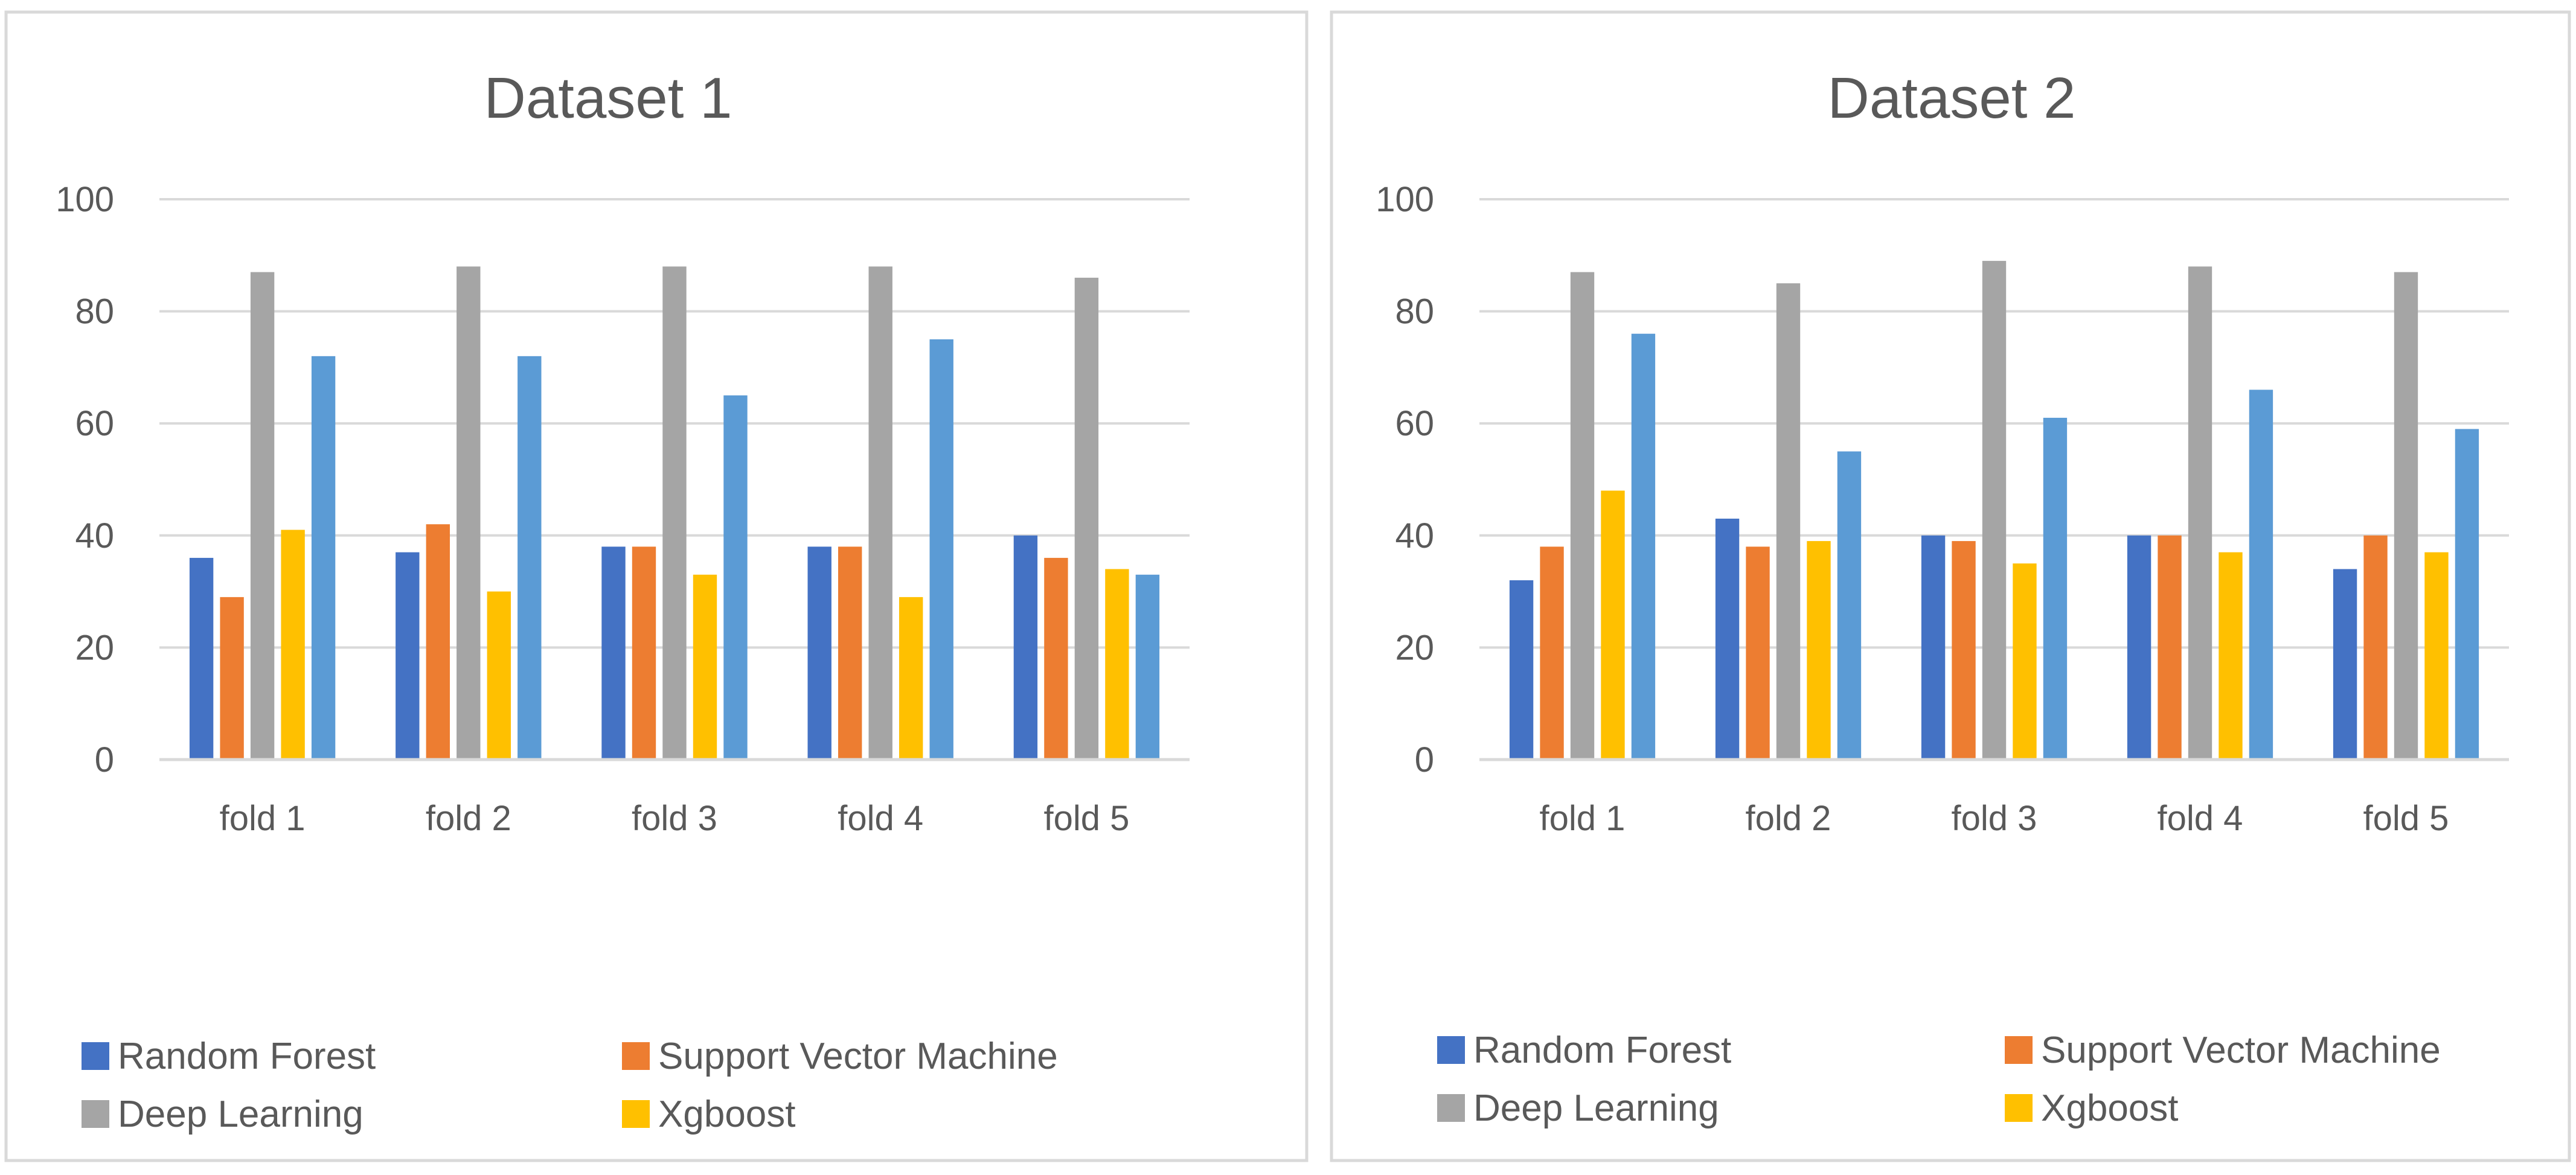 This screenshot has height=1175, width=2576. I want to click on chart-title: Dataset 1, so click(608, 98).